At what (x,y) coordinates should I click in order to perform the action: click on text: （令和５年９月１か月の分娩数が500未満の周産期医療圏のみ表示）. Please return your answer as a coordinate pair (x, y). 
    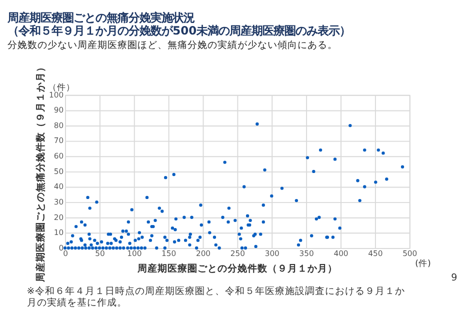
    Looking at the image, I should click on (179, 31).